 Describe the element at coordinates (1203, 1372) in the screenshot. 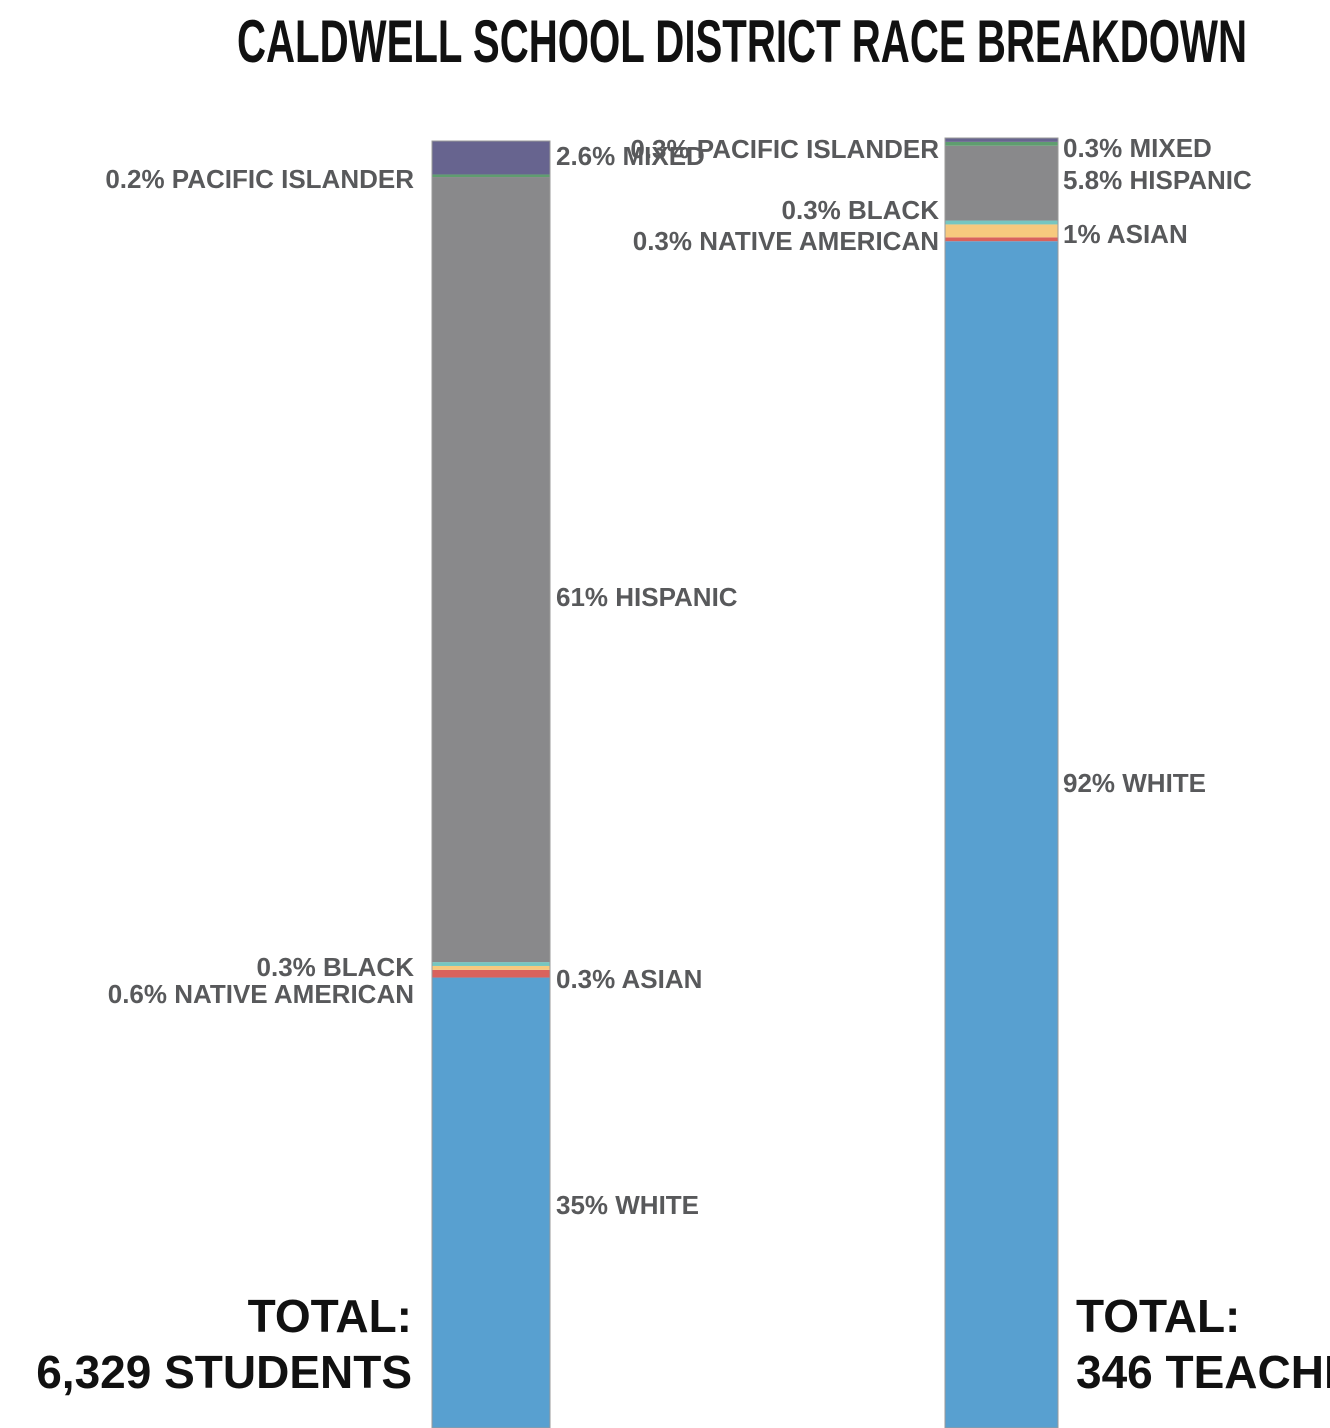

I see `total-count: 346 TEACHERS` at that location.